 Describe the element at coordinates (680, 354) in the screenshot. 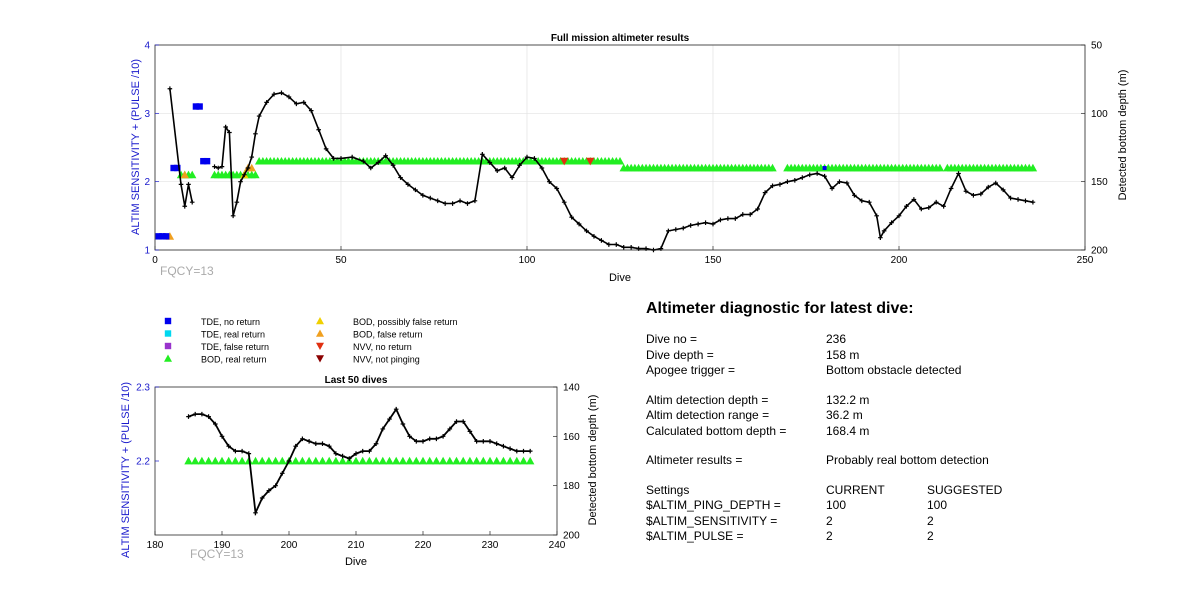

I see `dive-depth-label: Dive depth =` at that location.